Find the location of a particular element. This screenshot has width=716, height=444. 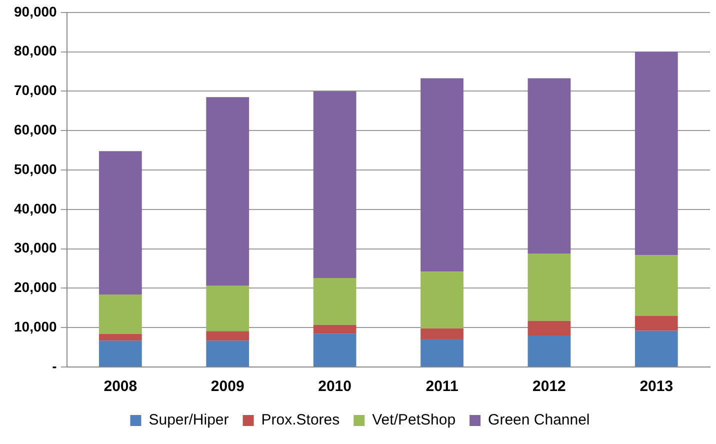

x-tick-label: 2009 is located at coordinates (227, 387).